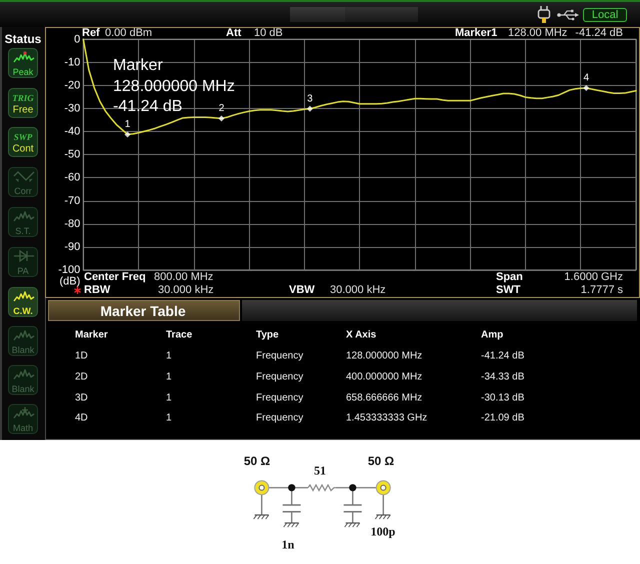 Image resolution: width=640 pixels, height=564 pixels. I want to click on annotation: Marker, so click(138, 66).